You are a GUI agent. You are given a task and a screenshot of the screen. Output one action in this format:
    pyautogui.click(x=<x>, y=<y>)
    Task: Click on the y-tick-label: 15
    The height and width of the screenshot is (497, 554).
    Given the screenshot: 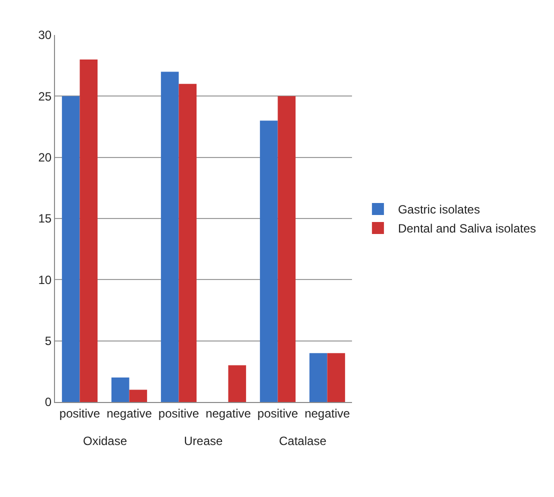 What is the action you would take?
    pyautogui.click(x=45, y=219)
    